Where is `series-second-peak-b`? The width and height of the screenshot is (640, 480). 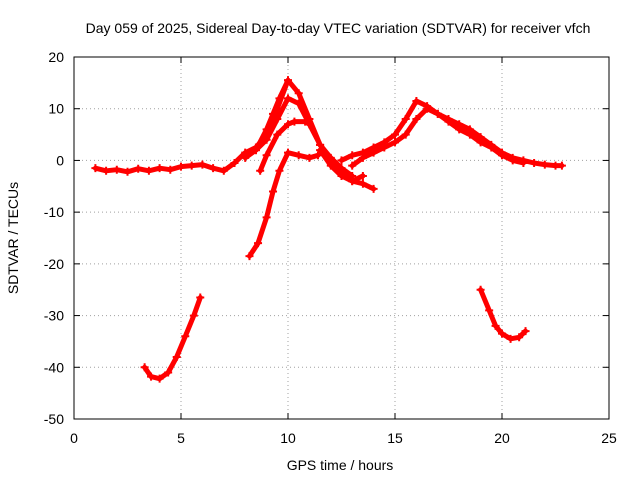 series-second-peak-b is located at coordinates (438, 137).